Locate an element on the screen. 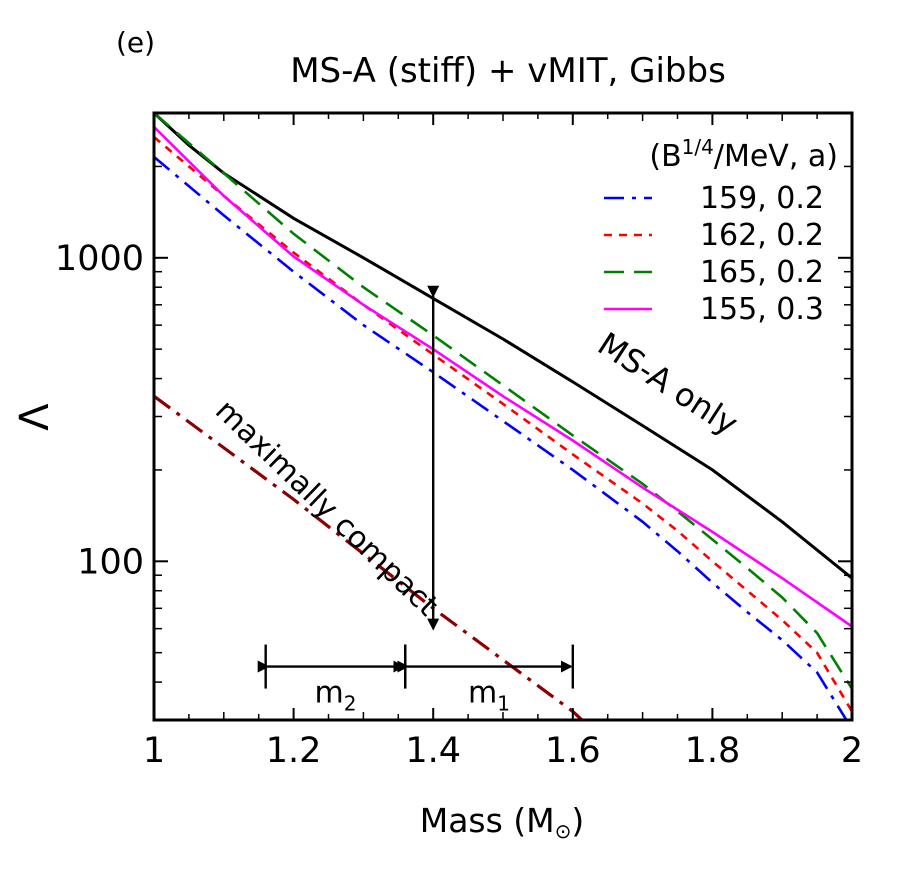  panel-label: (e) is located at coordinates (135, 42).